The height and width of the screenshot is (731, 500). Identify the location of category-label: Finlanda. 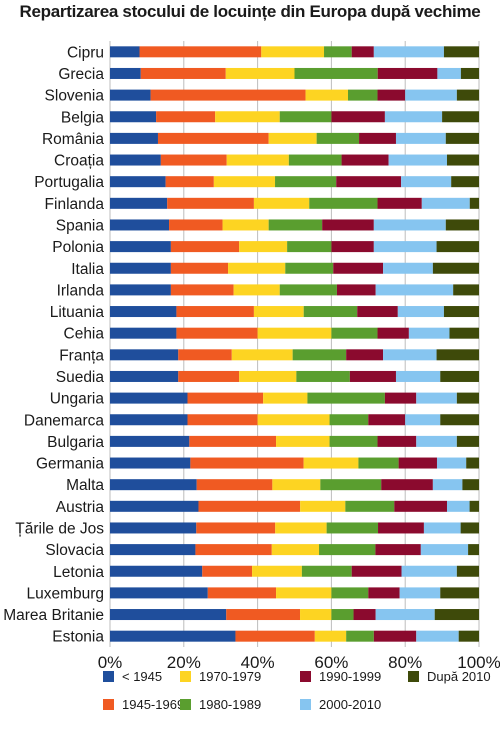
(75, 204).